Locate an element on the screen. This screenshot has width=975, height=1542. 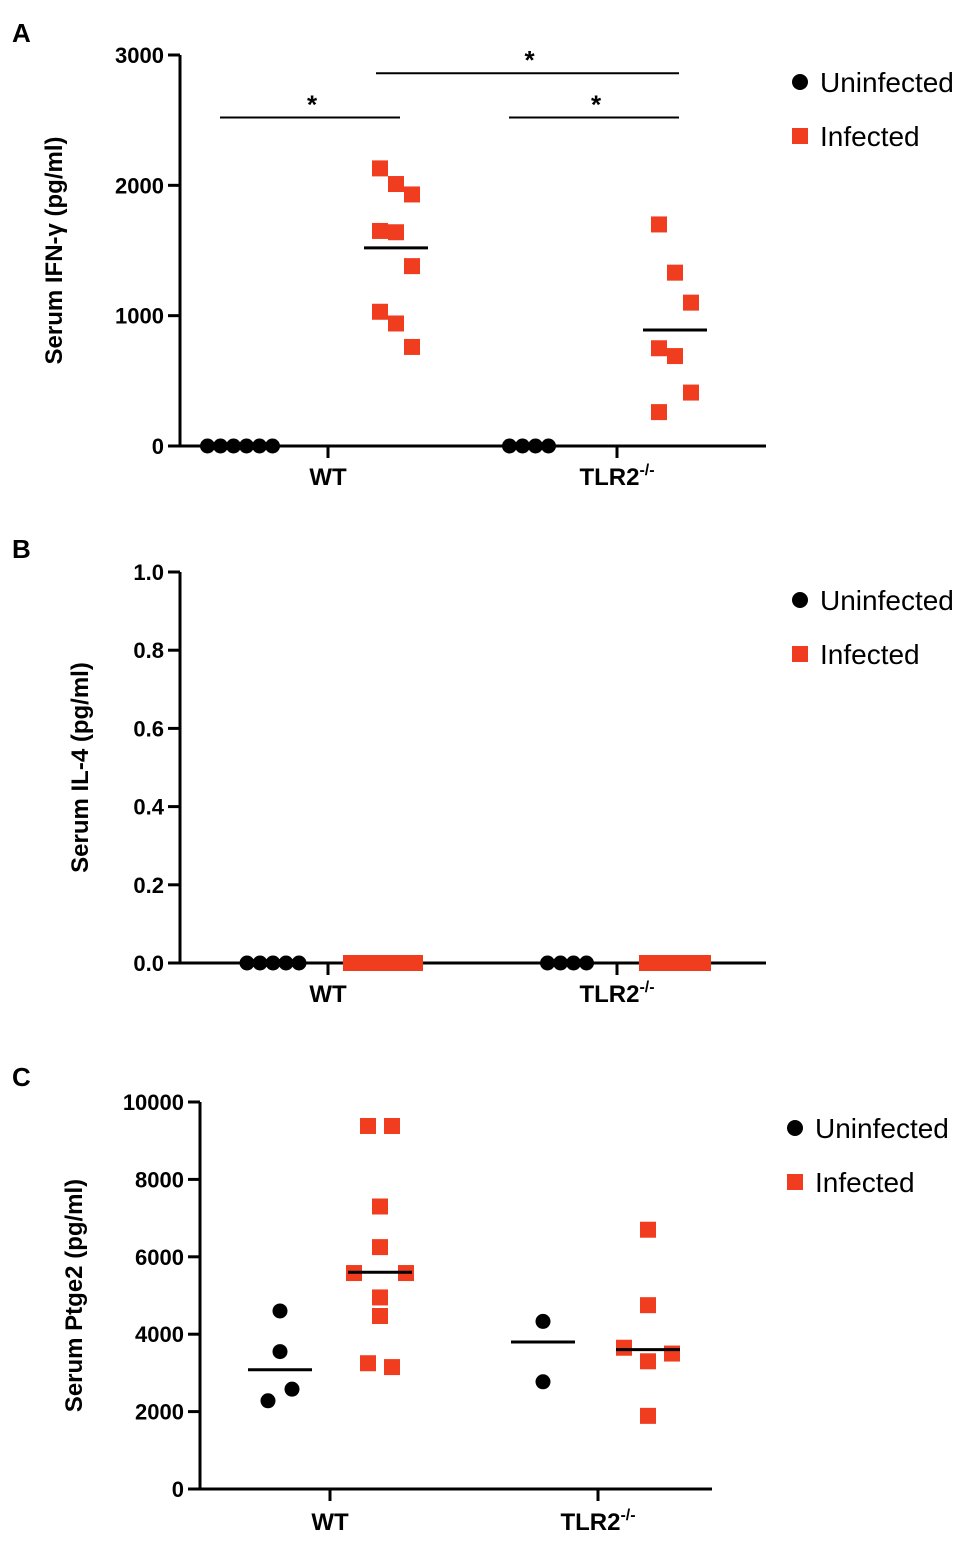
y-tick-label: 4000 is located at coordinates (159, 1334).